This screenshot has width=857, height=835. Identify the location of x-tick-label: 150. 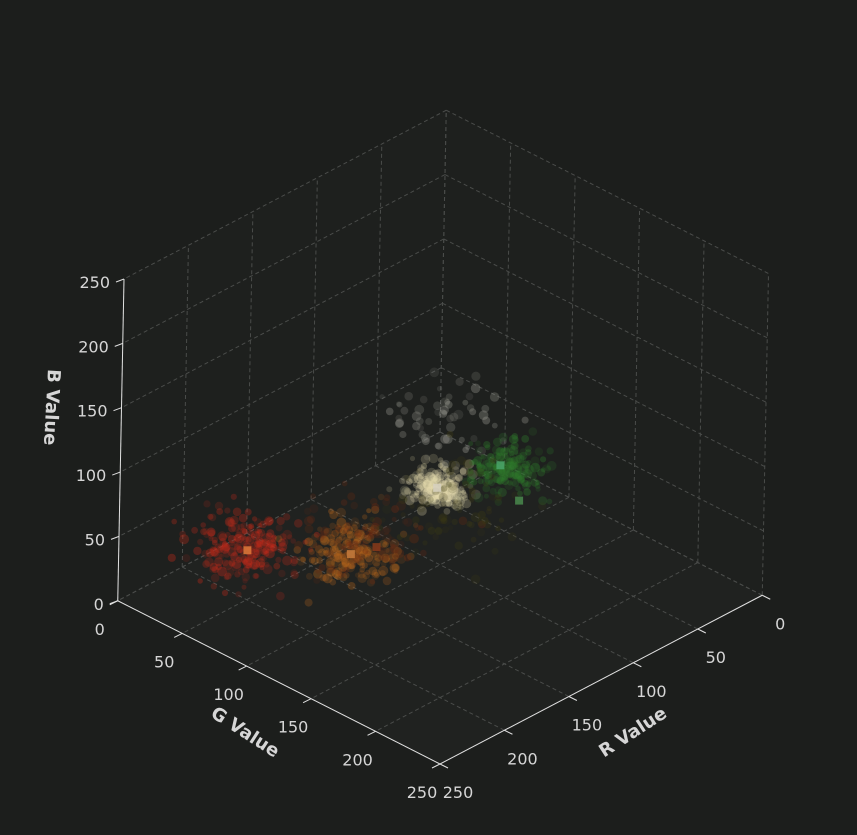
(587, 725).